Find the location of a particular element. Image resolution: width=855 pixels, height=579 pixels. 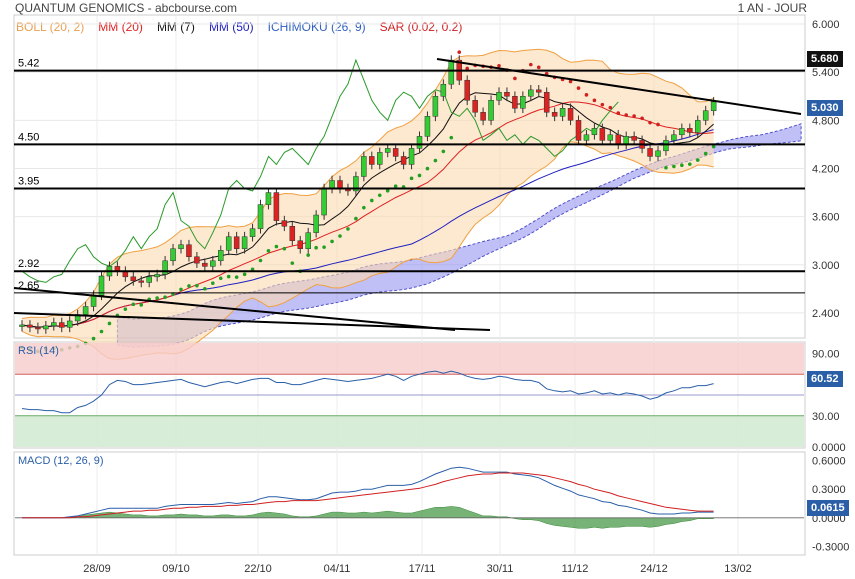

x-tick-label: 22/10 is located at coordinates (258, 569).